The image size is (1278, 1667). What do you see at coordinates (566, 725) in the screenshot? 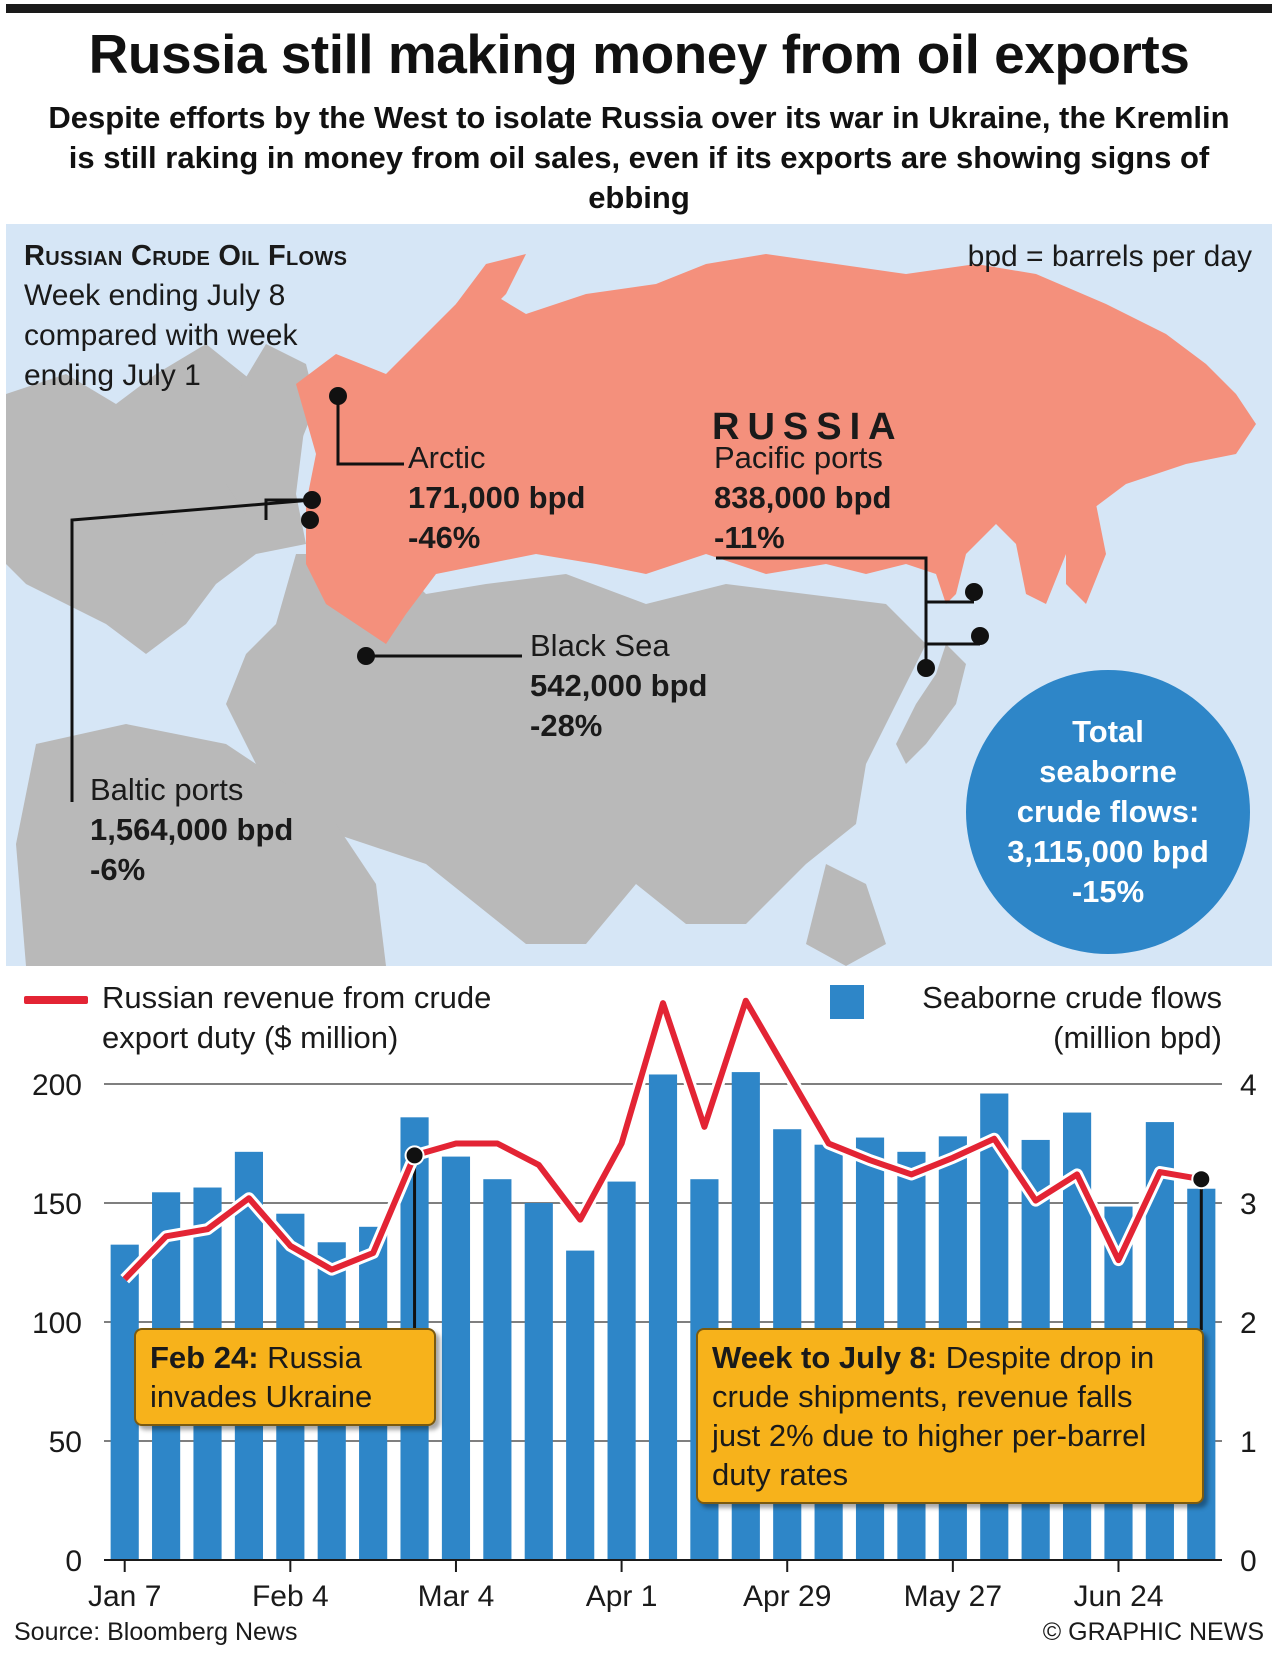
I see `flow-change: -28%` at bounding box center [566, 725].